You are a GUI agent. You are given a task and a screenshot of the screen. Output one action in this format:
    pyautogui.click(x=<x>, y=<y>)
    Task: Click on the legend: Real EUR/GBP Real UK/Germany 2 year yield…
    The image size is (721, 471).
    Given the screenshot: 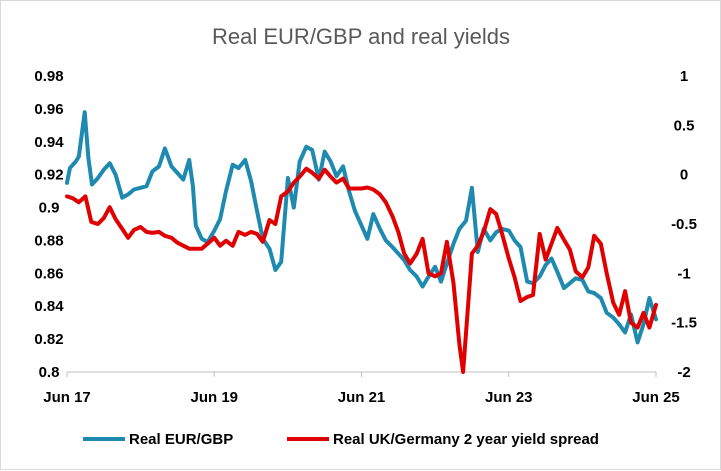 What is the action you would take?
    pyautogui.click(x=341, y=439)
    